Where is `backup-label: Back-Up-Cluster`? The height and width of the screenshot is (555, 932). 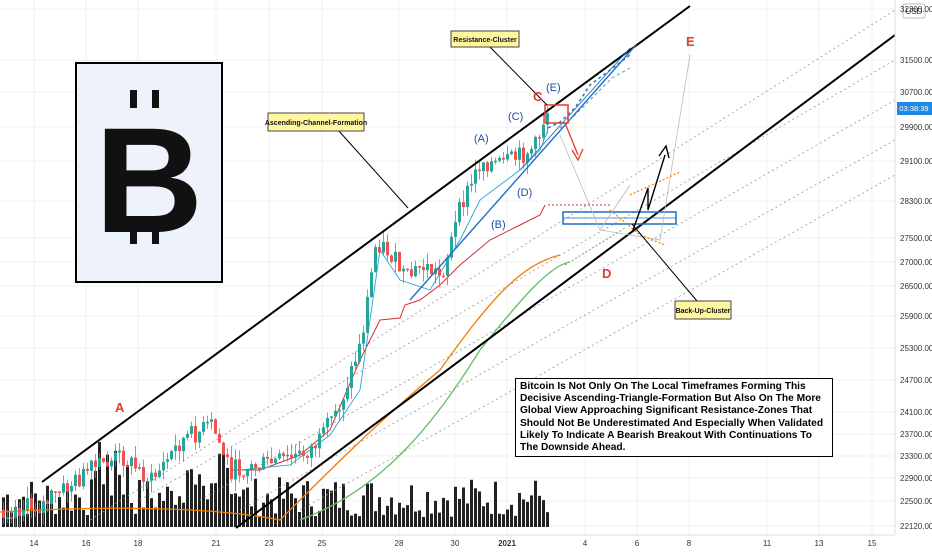
backup-label: Back-Up-Cluster is located at coordinates (703, 311).